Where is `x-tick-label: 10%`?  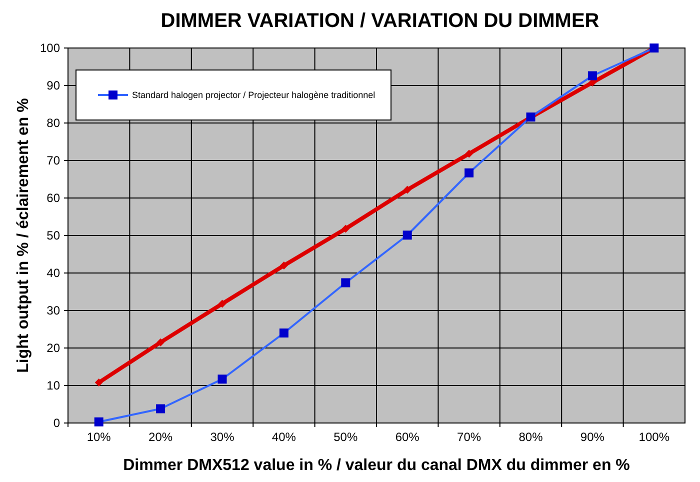
x-tick-label: 10% is located at coordinates (99, 437).